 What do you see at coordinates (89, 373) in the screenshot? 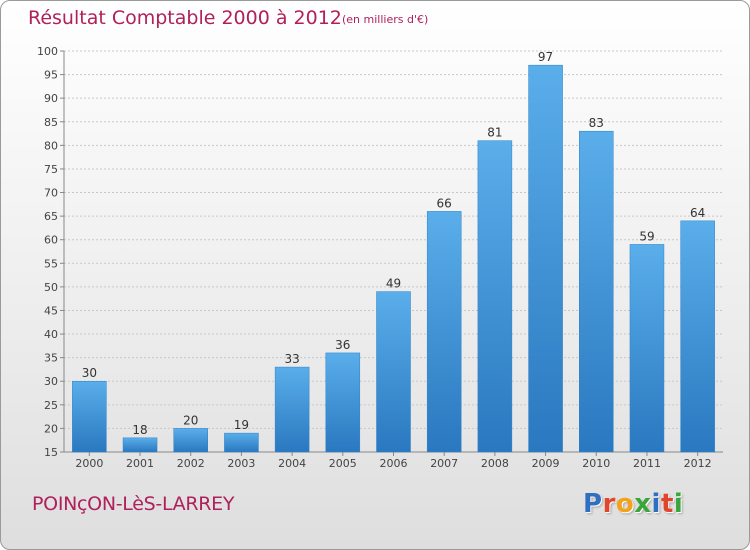
I see `data-label-2000: 30` at bounding box center [89, 373].